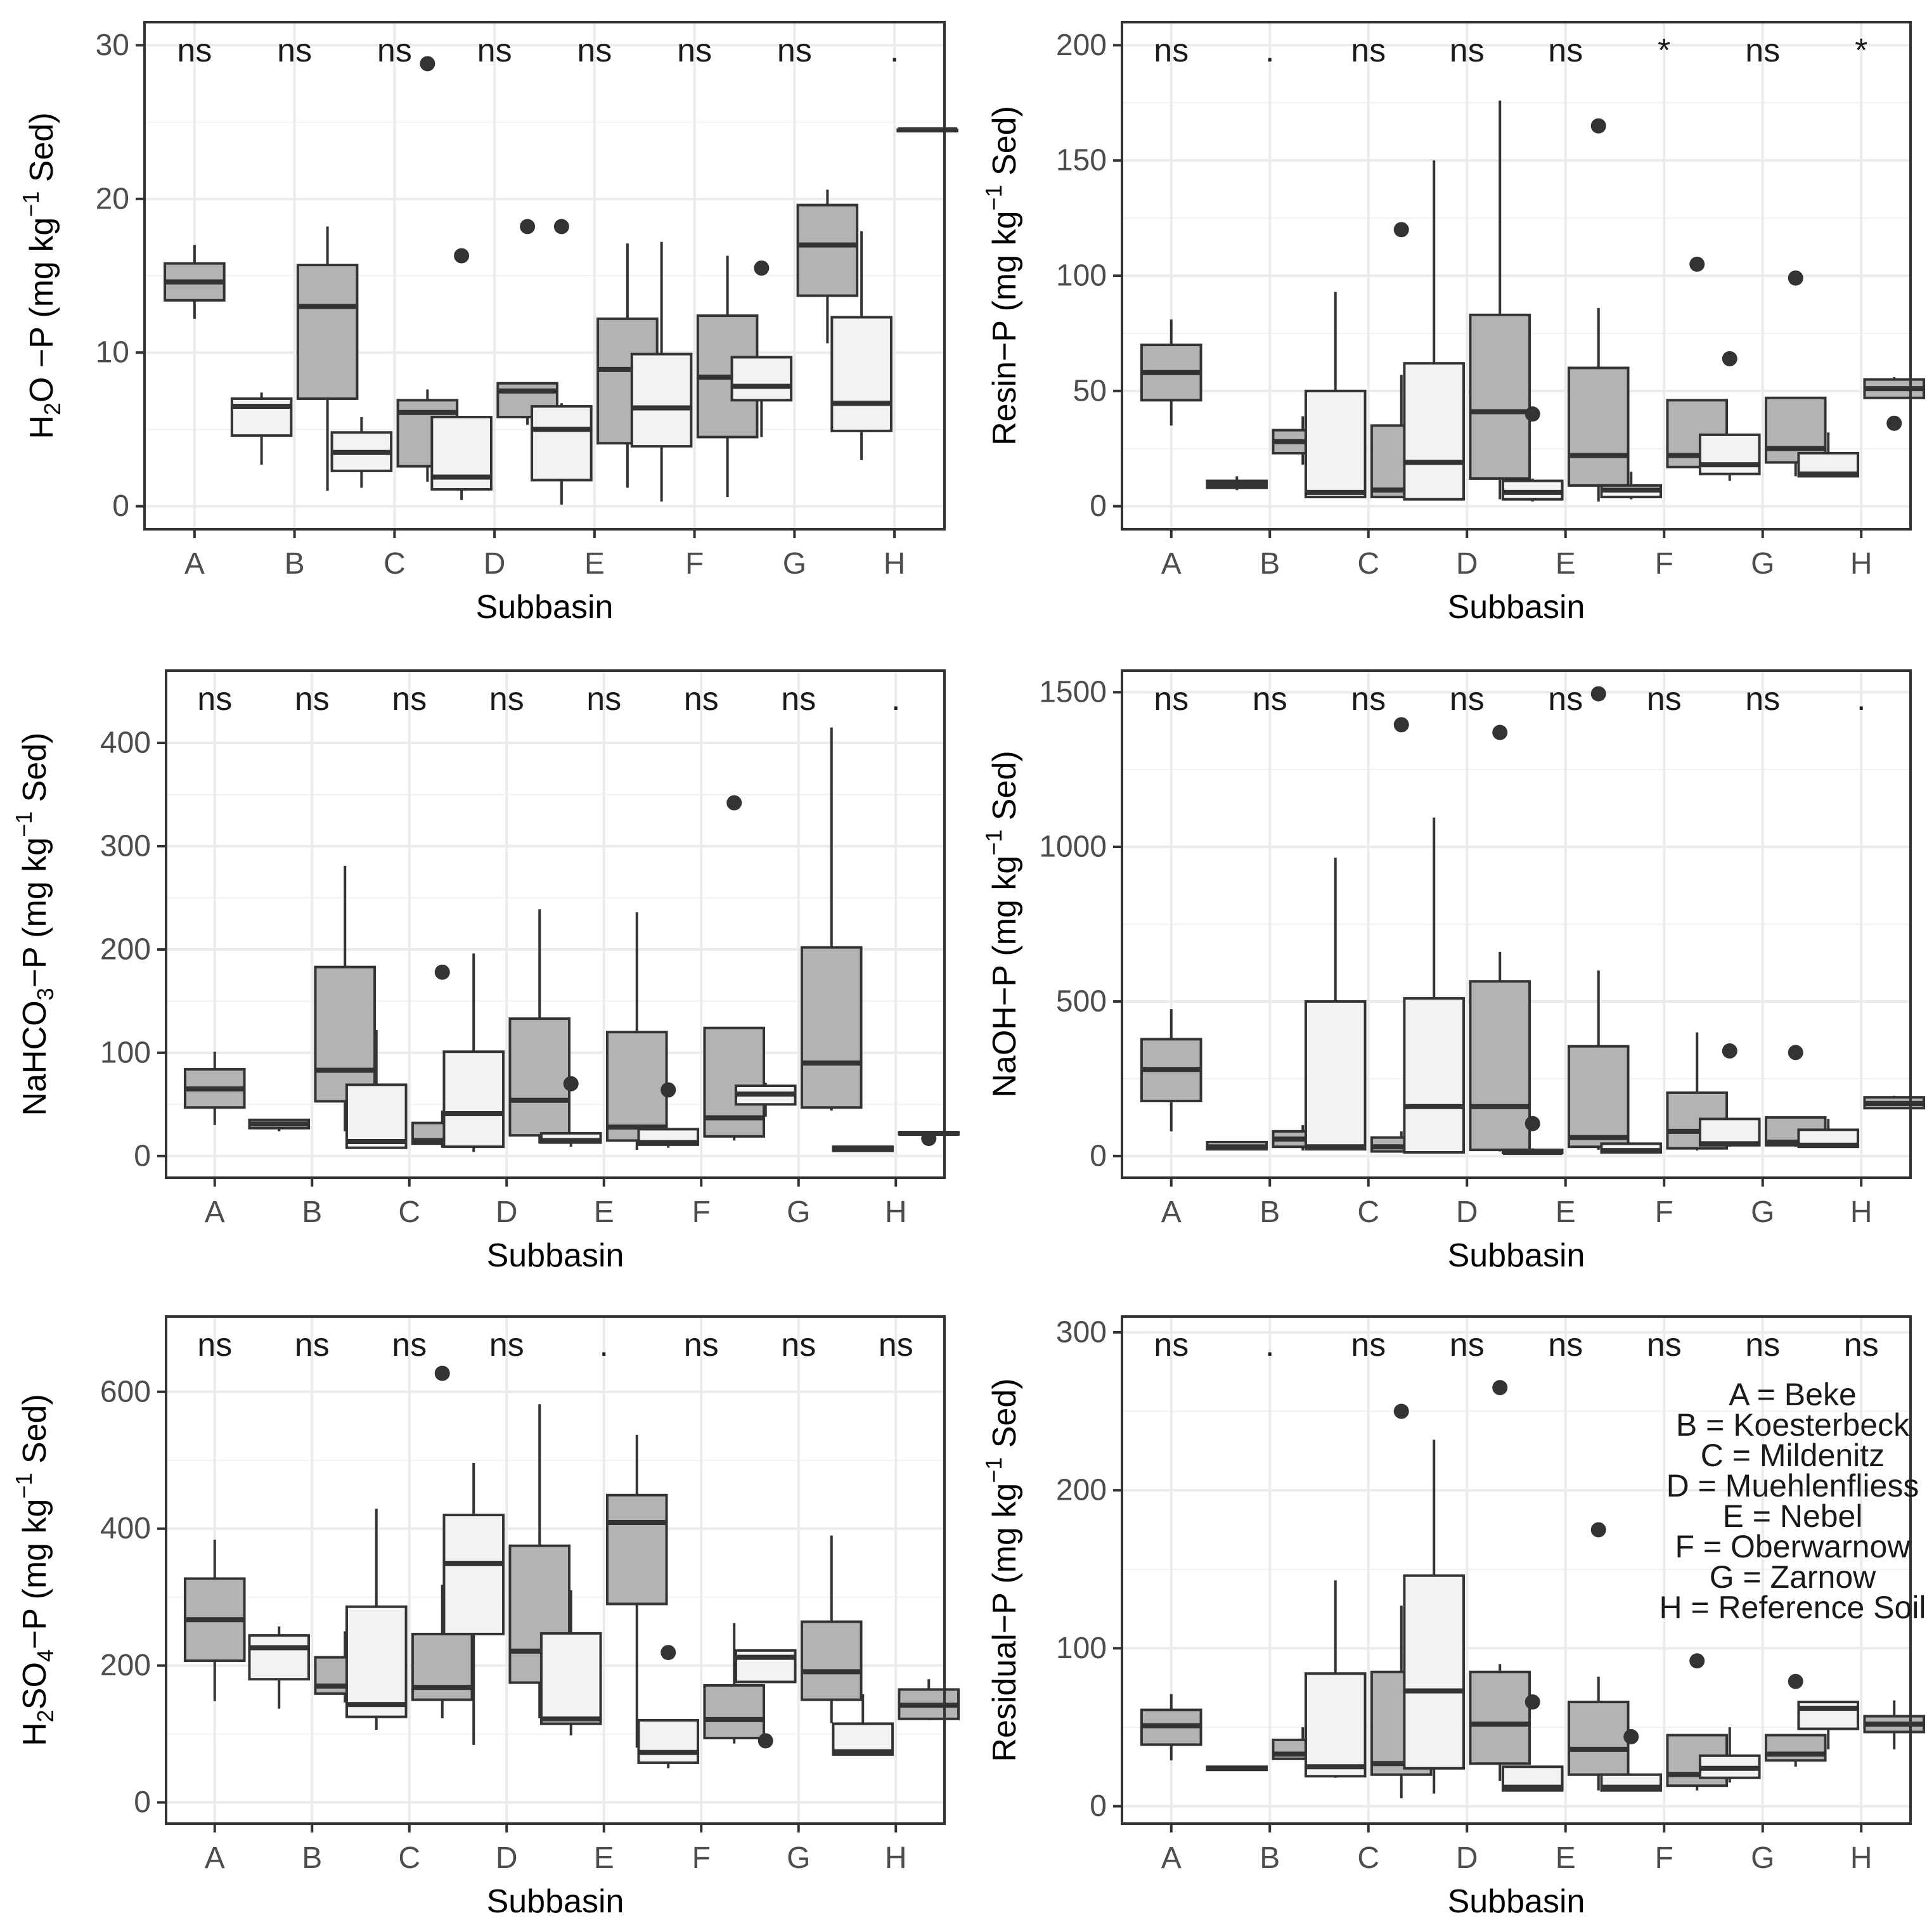  What do you see at coordinates (1081, 276) in the screenshot?
I see `y-tick-label: 100` at bounding box center [1081, 276].